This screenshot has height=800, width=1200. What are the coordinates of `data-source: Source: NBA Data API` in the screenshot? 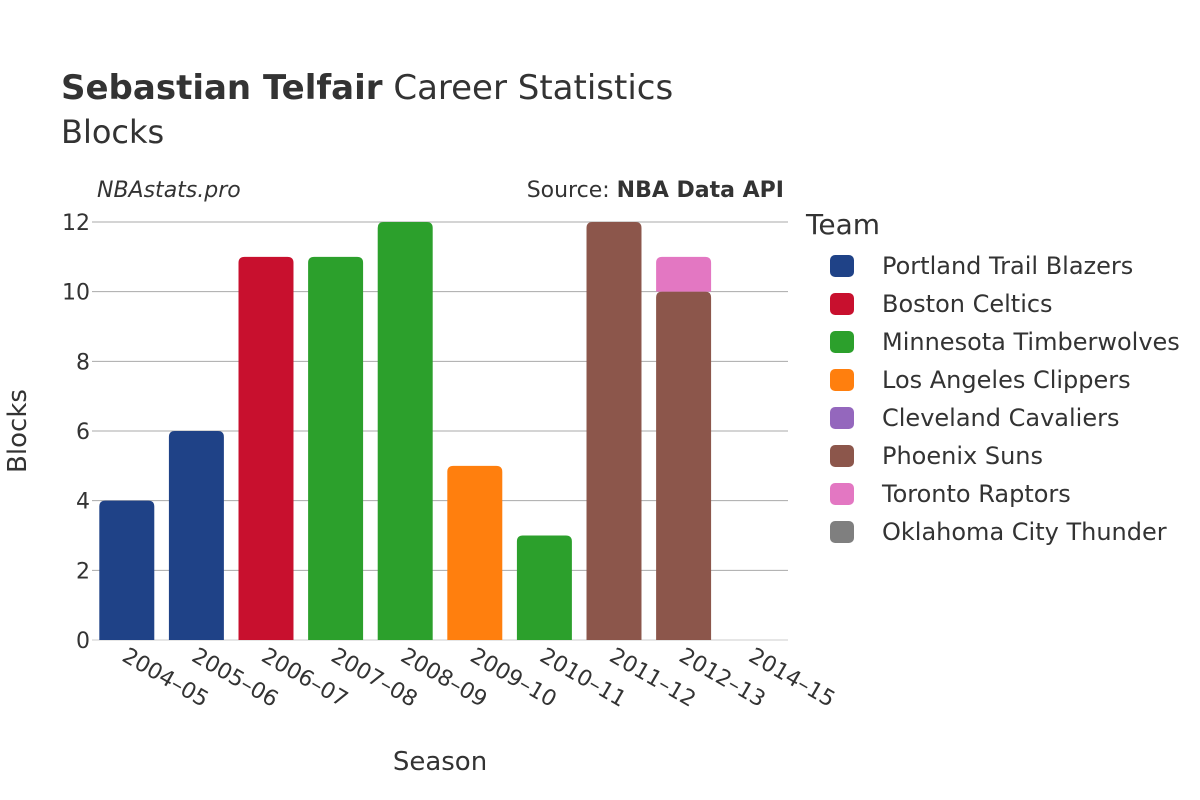 It's located at (655, 190).